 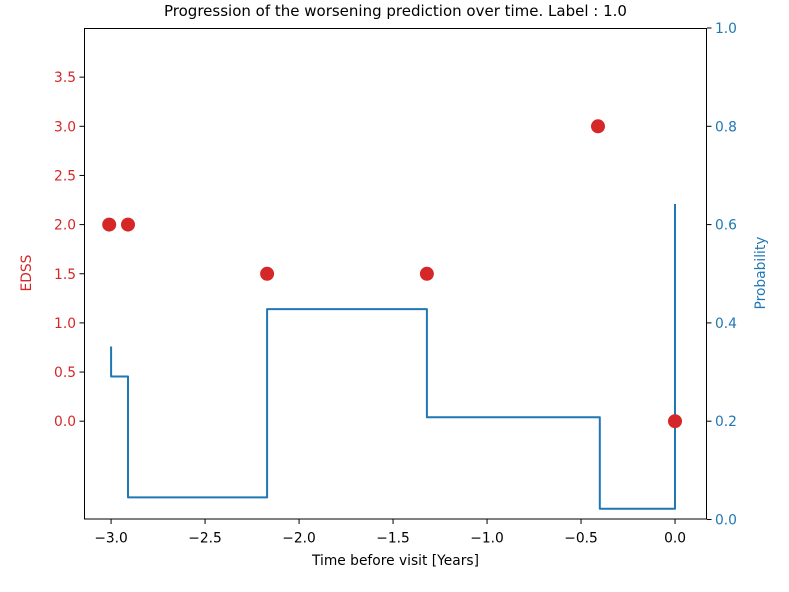 What do you see at coordinates (581, 539) in the screenshot?
I see `x-tick-label: −0.5` at bounding box center [581, 539].